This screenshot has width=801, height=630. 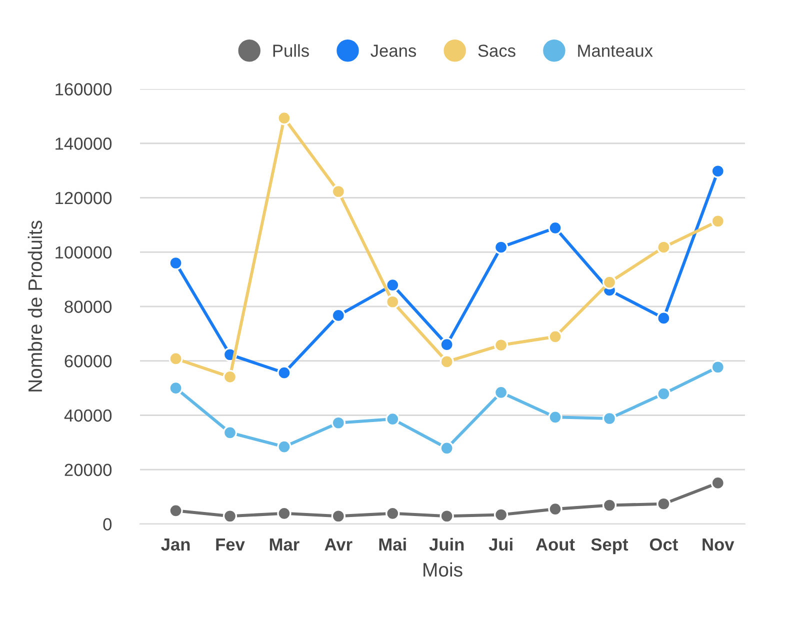 I want to click on y-tick-label: 60000, so click(x=88, y=361).